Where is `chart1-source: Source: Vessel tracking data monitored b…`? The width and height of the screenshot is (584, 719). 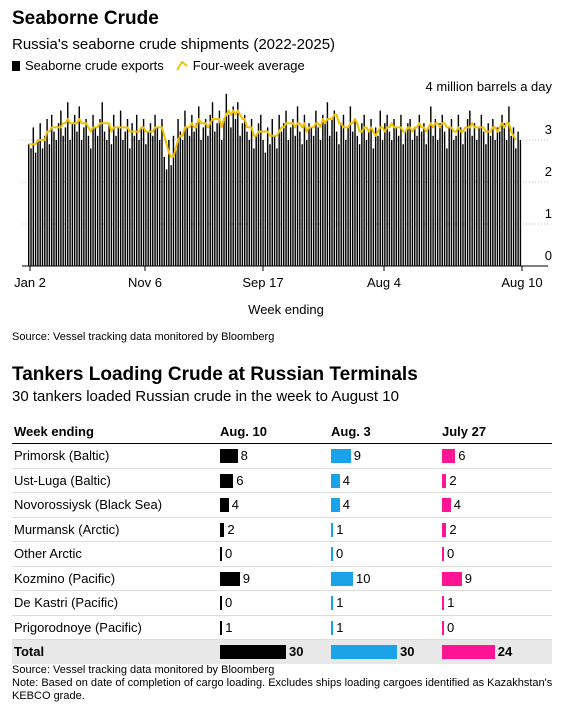
chart1-source: Source: Vessel tracking data monitored b… is located at coordinates (143, 337).